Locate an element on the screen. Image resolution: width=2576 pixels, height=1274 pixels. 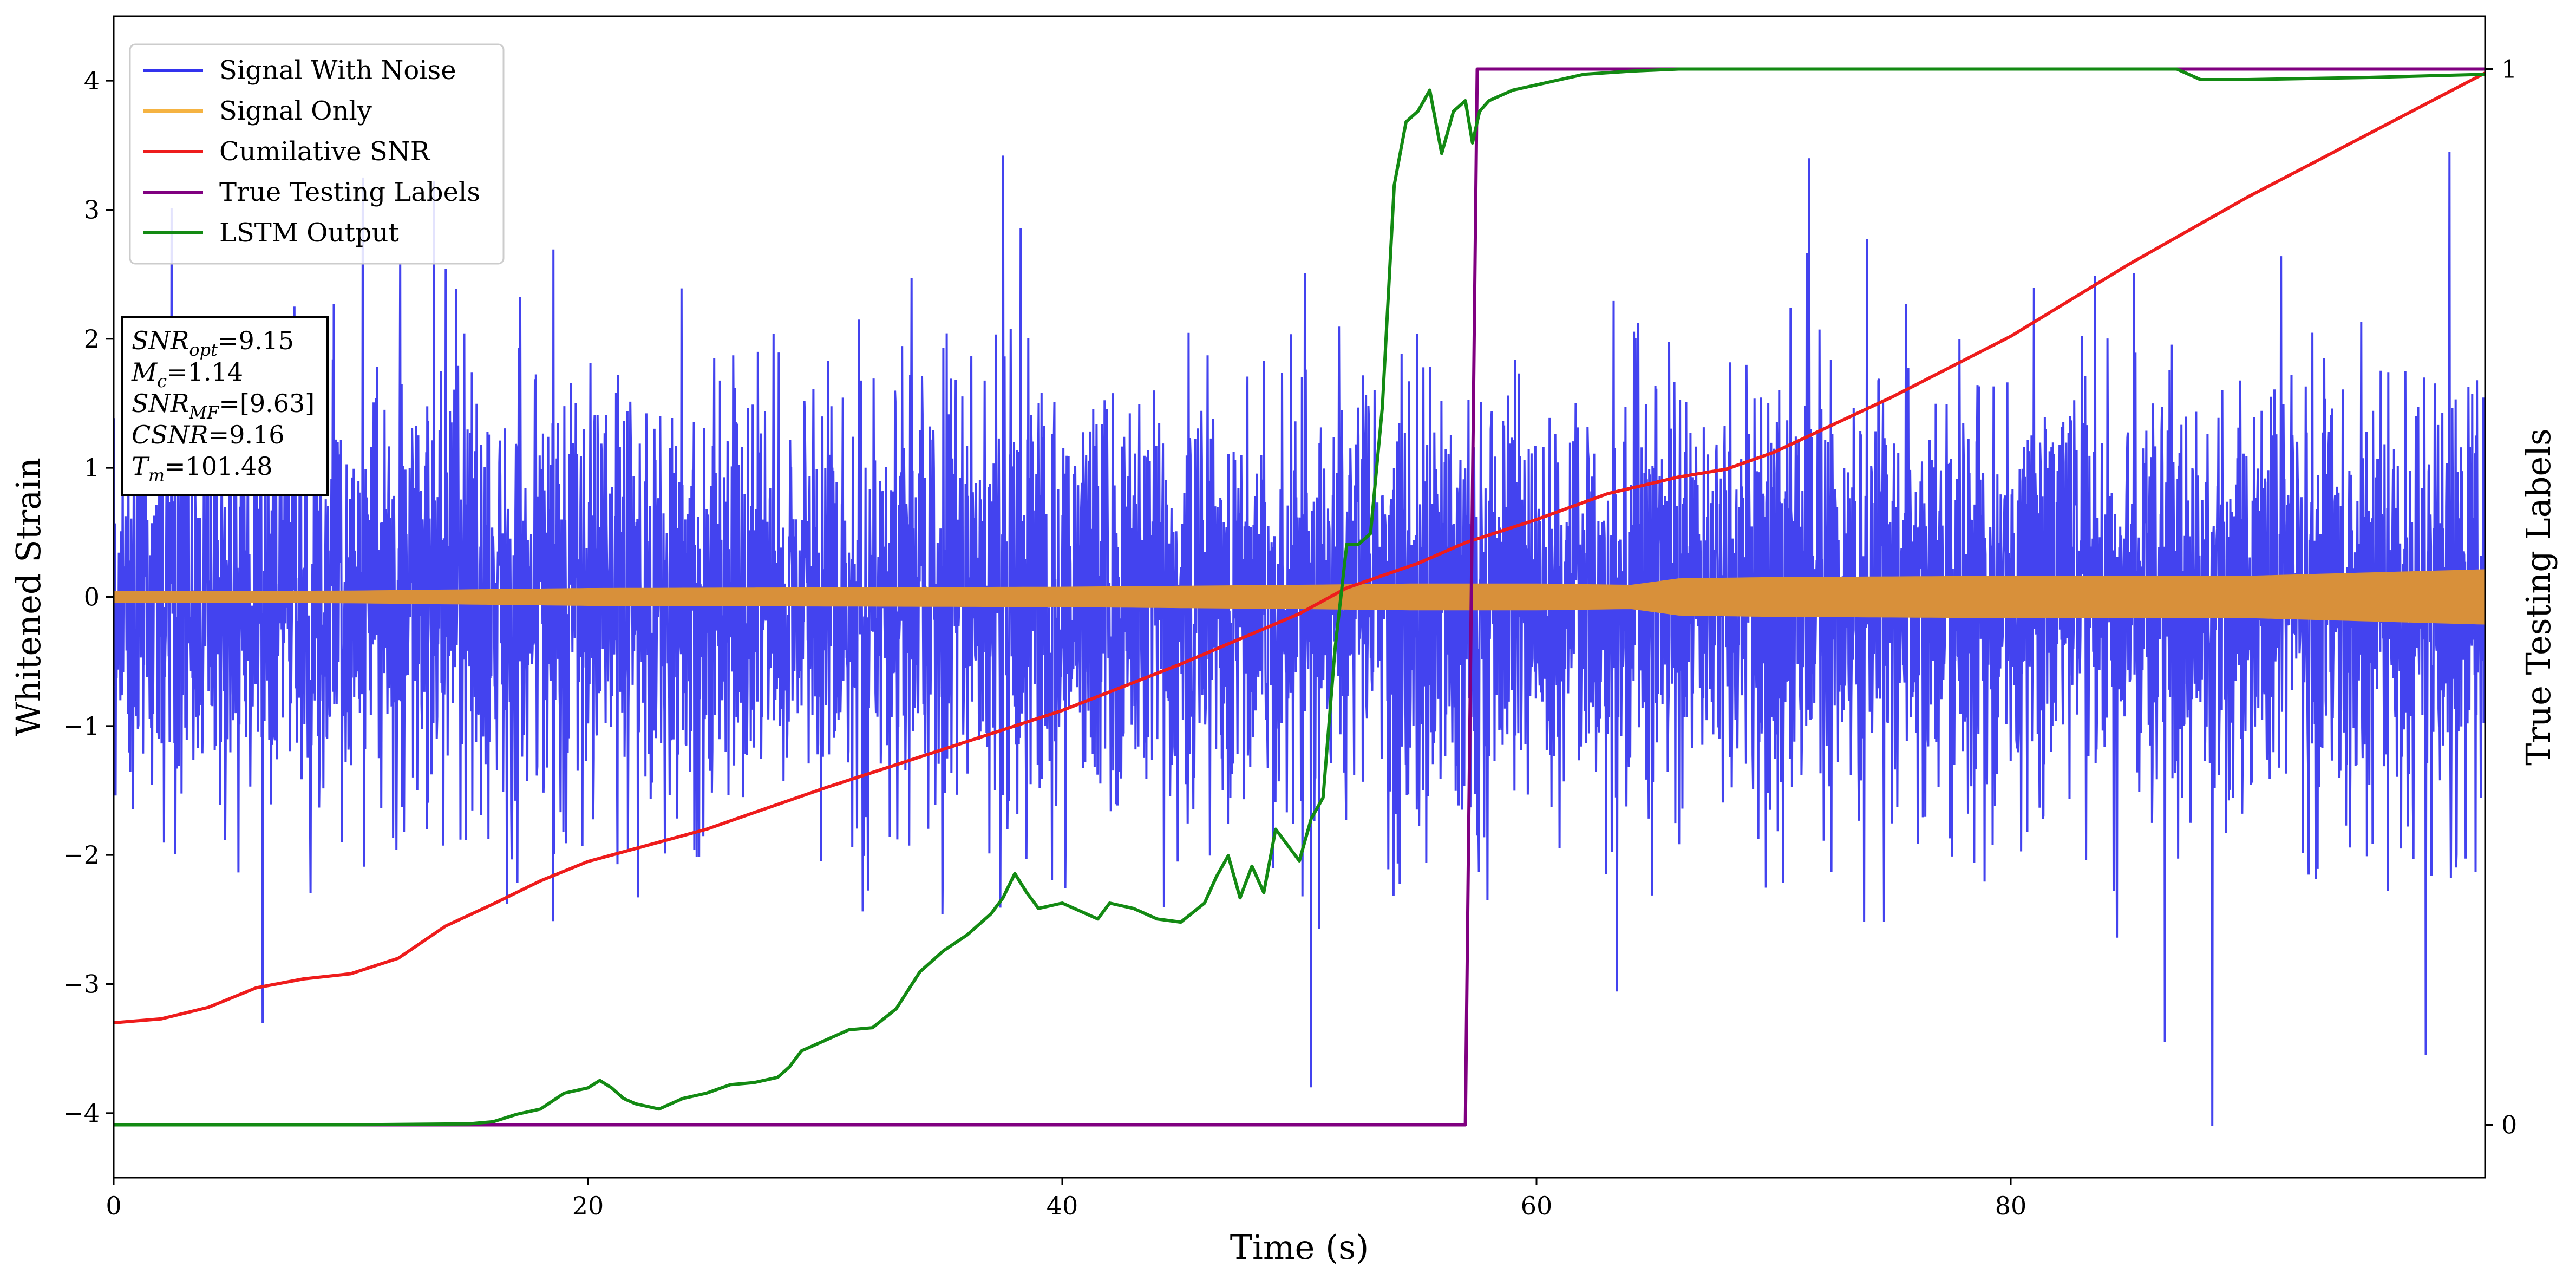
y-tick-label: −4 is located at coordinates (82, 1113).